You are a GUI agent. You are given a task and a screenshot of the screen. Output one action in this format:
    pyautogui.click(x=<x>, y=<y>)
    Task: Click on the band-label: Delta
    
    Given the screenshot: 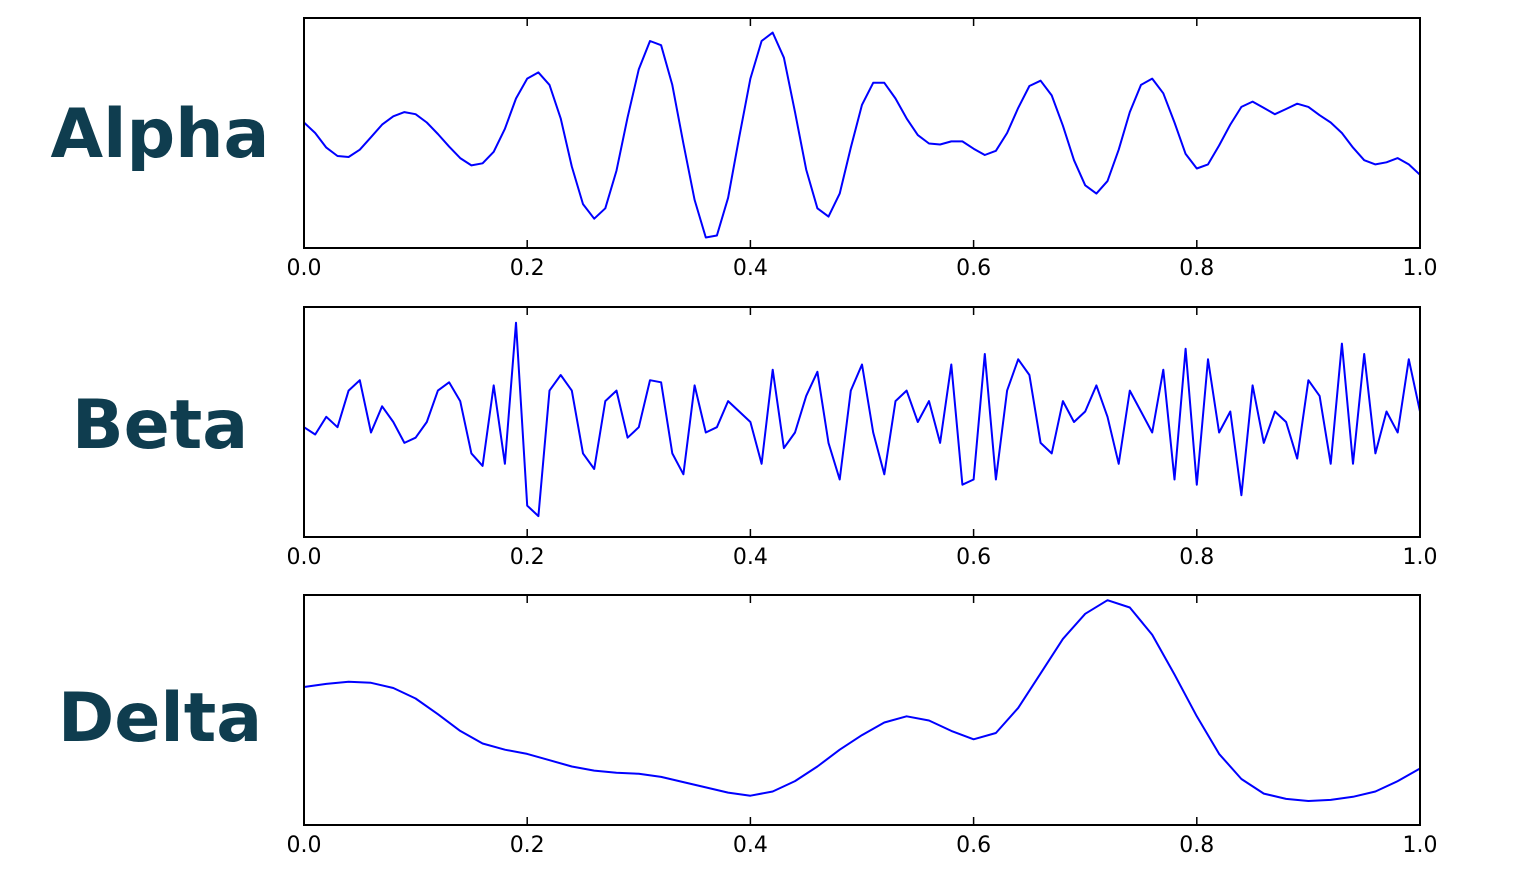 What is the action you would take?
    pyautogui.click(x=160, y=718)
    